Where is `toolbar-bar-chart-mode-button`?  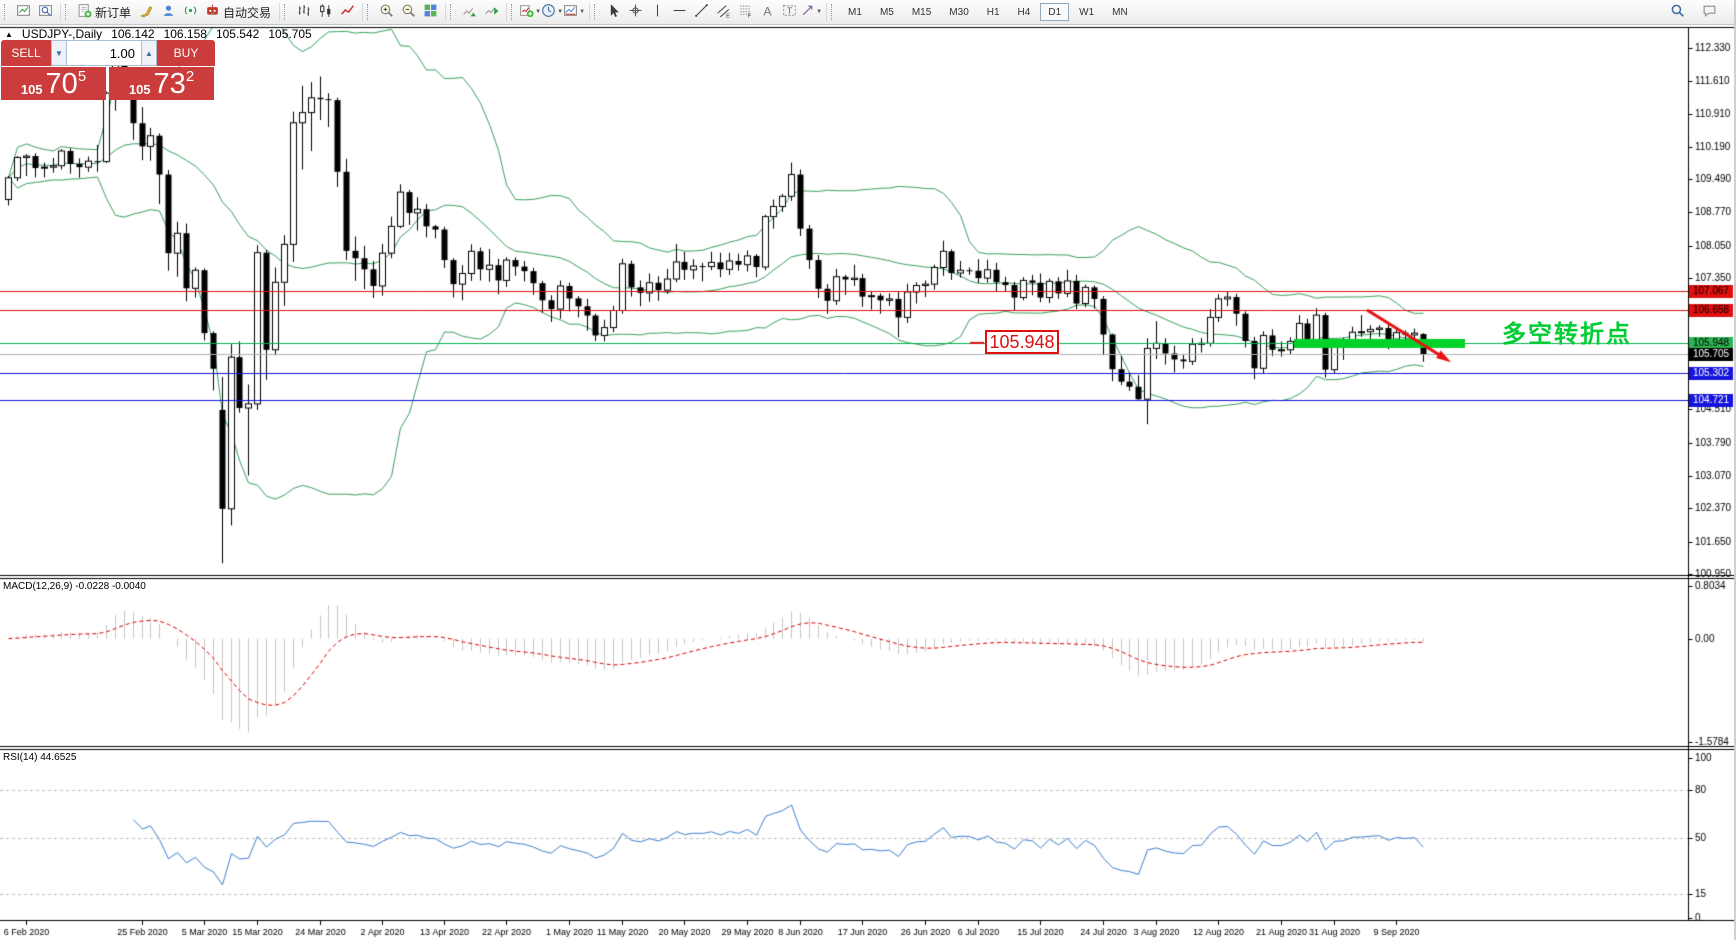
toolbar-bar-chart-mode-button is located at coordinates (303, 12).